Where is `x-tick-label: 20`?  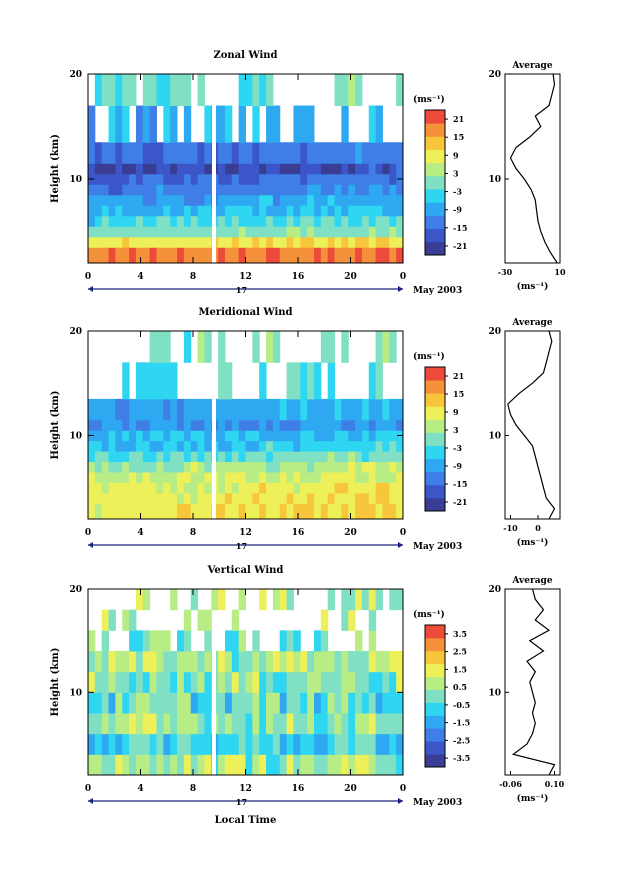
x-tick-label: 20 is located at coordinates (350, 789).